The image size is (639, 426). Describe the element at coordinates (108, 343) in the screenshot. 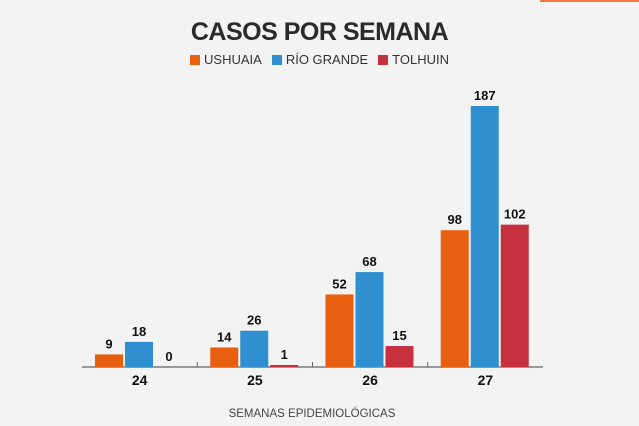

I see `data-label: 9` at that location.